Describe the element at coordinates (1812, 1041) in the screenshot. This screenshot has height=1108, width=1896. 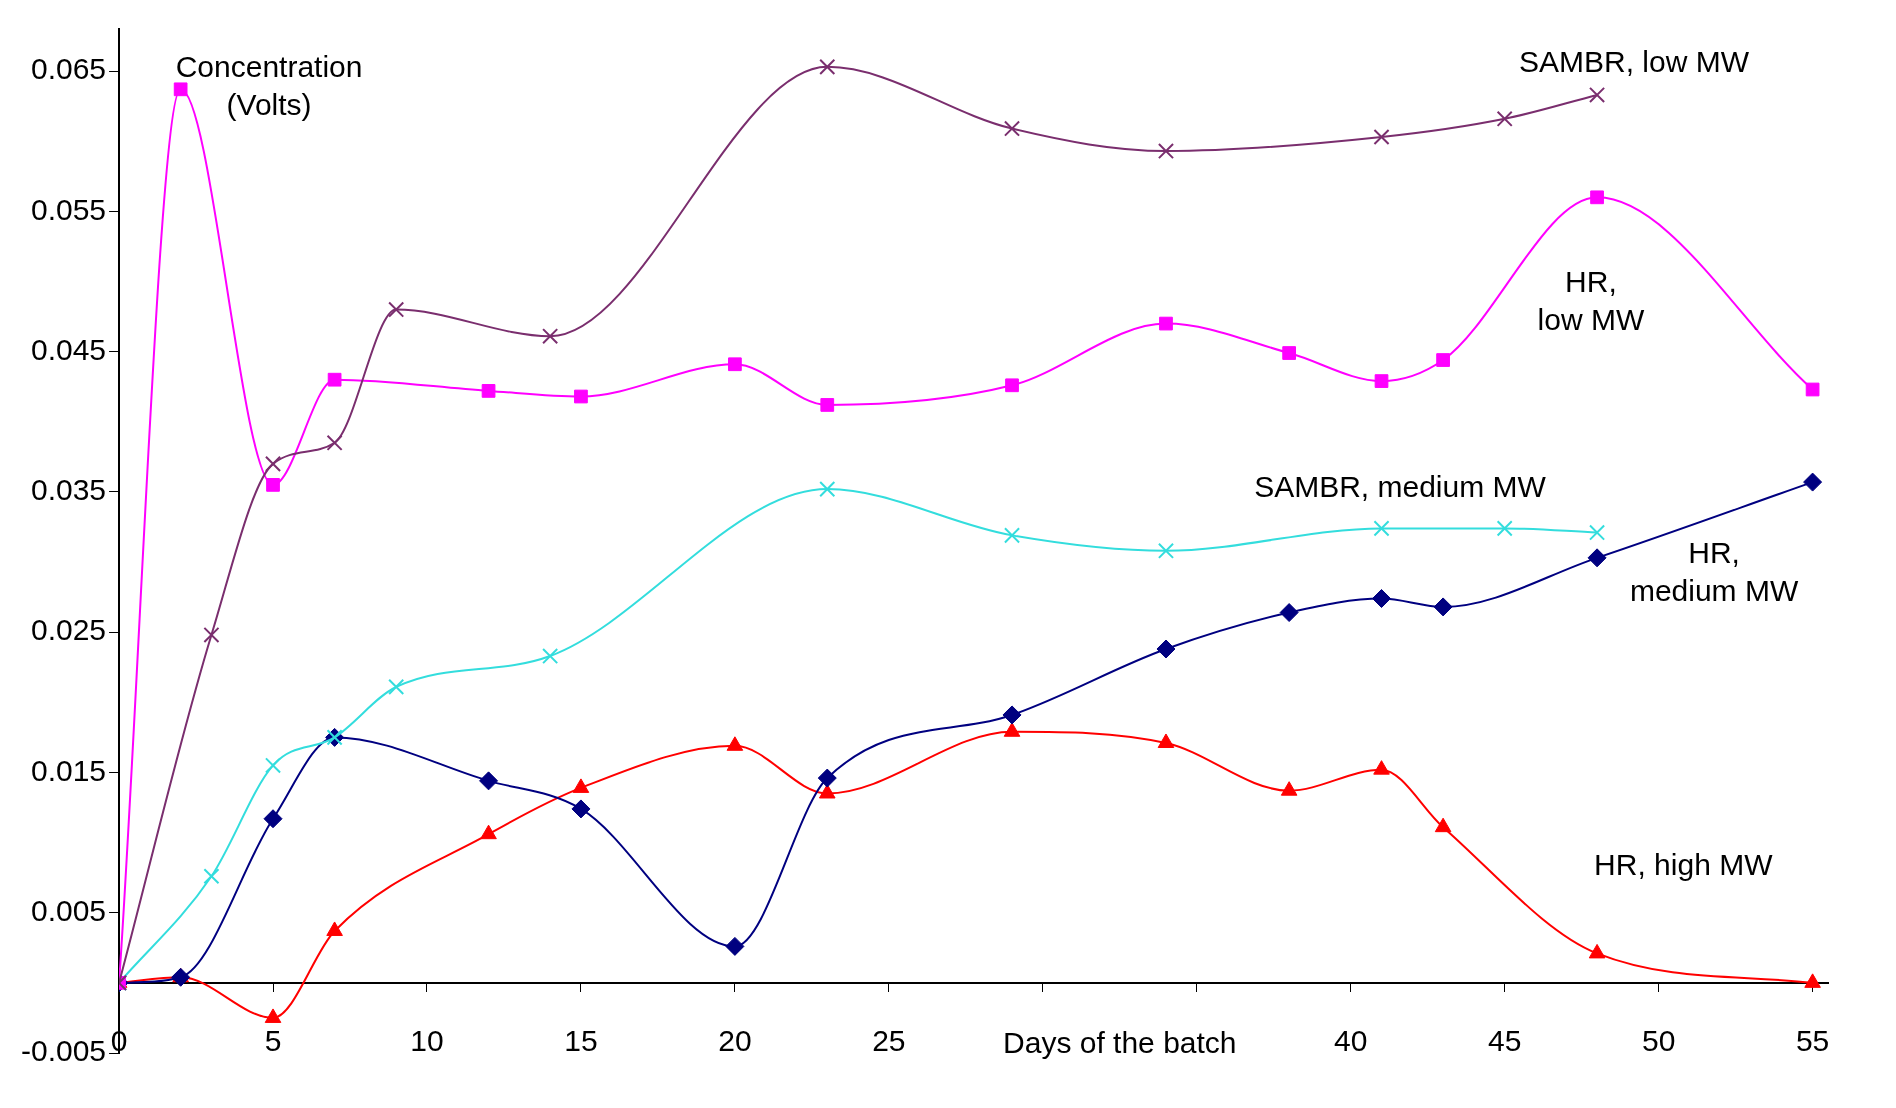
I see `x-tick-label: 55` at that location.